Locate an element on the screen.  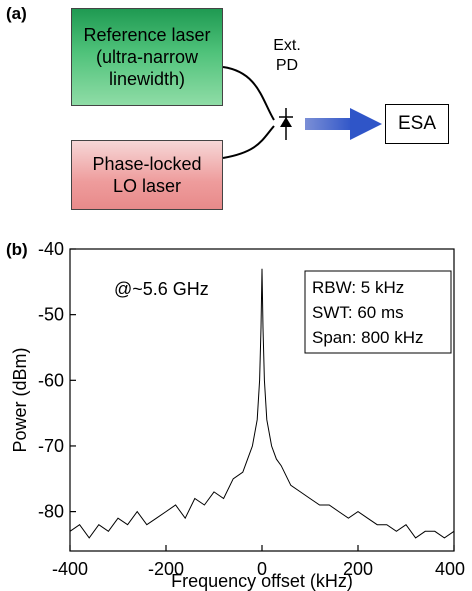
y-tick-label: -40 is located at coordinates (51, 249).